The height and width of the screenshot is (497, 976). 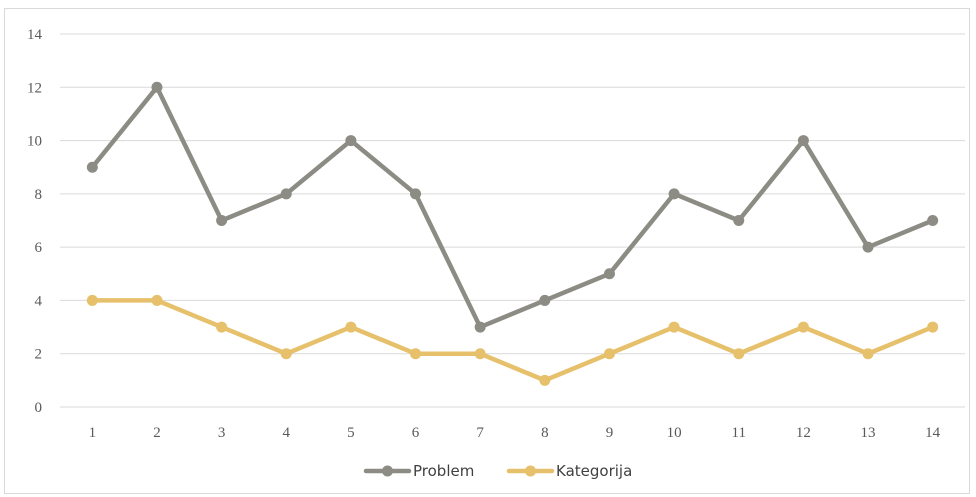 I want to click on y-tick-label: 2, so click(x=39, y=355).